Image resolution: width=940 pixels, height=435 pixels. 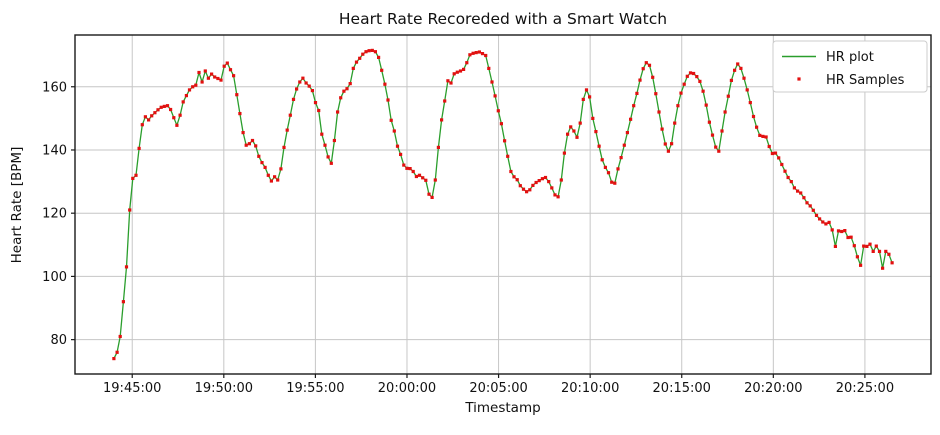 I want to click on x-tick-label: 20:00:00, so click(x=407, y=388).